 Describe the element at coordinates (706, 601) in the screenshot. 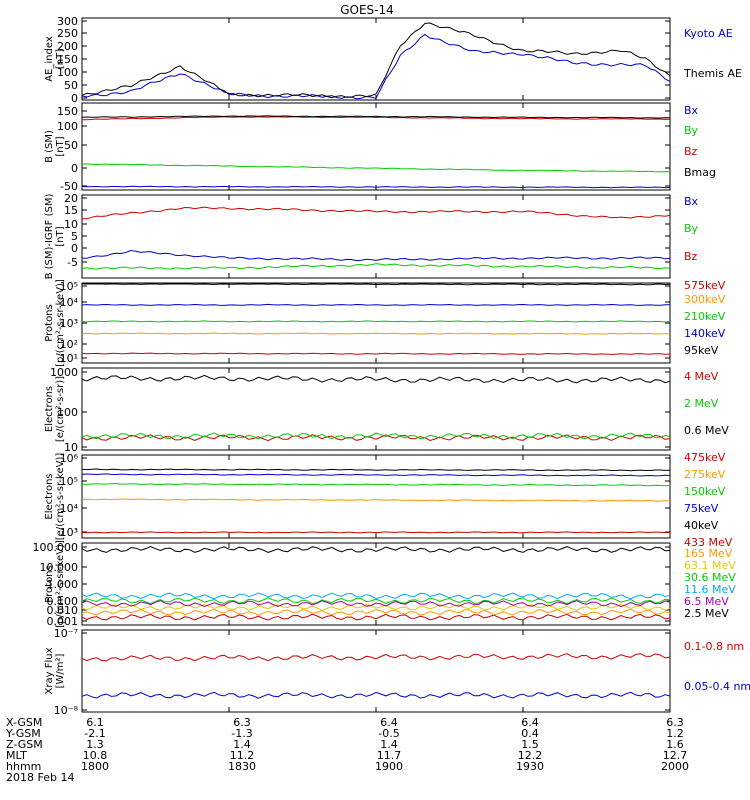

I see `legend-entry: 6.5 MeV` at that location.